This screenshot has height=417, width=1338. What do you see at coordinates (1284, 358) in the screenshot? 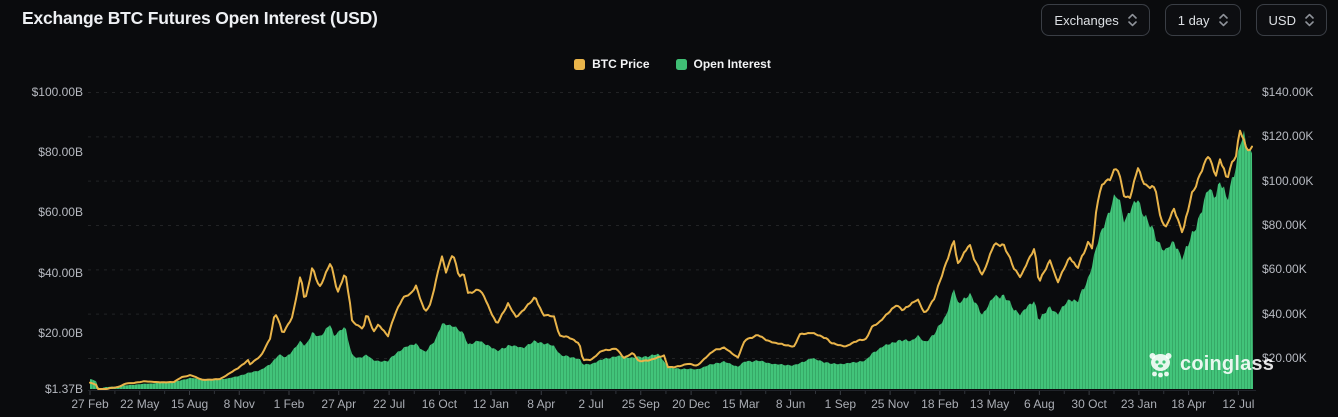
I see `right-axis-tick-label: $20.00K` at bounding box center [1284, 358].